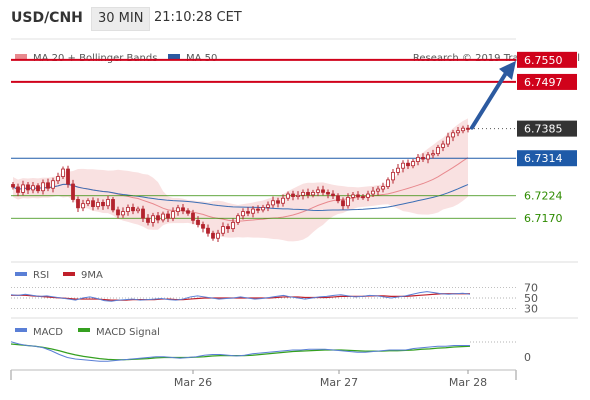  What do you see at coordinates (21, 274) in the screenshot?
I see `legend-swatch-rsi` at bounding box center [21, 274].